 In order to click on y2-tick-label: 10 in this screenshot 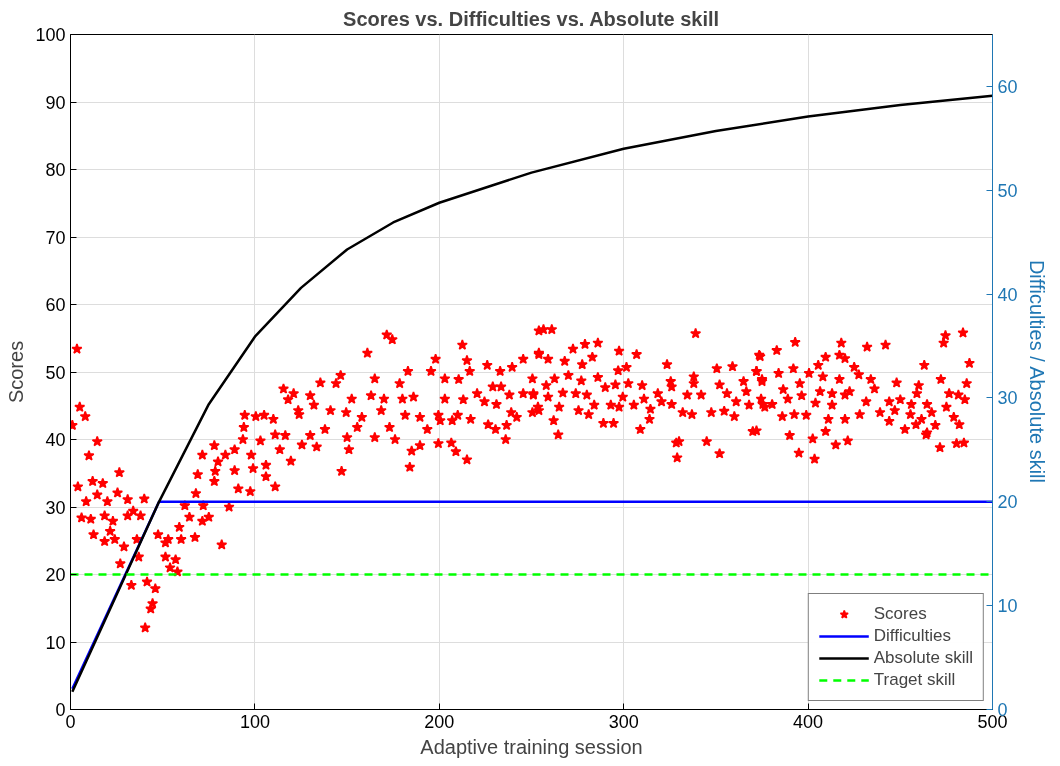, I will do `click(1007, 606)`.